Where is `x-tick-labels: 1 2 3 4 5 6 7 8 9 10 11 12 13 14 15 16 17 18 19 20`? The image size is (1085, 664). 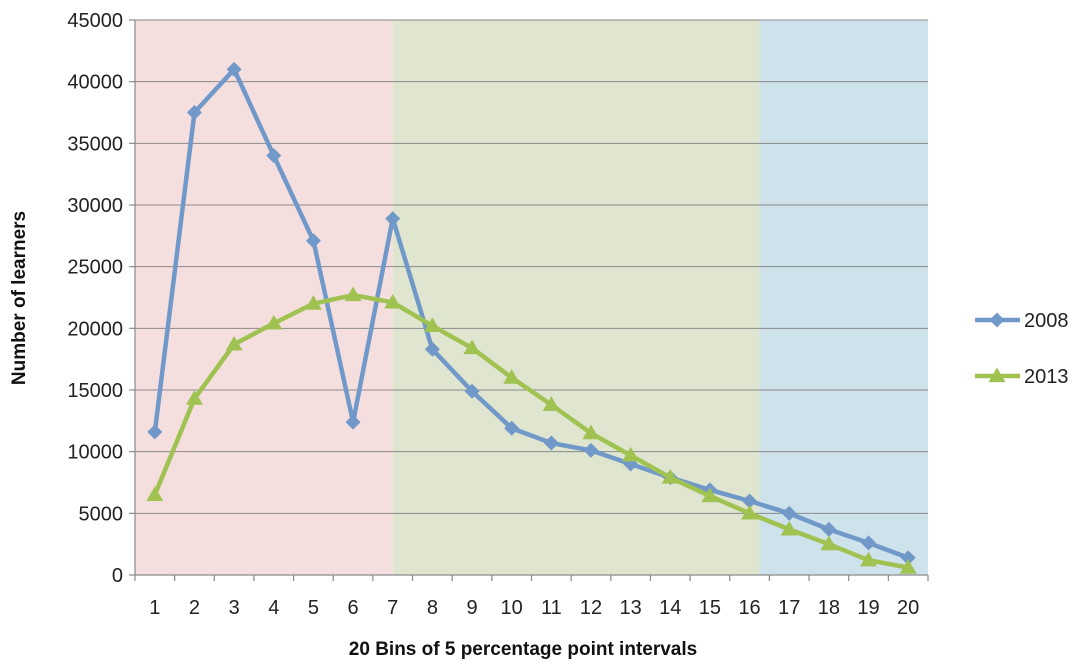 x-tick-labels: 1 2 3 4 5 6 7 8 9 10 11 12 13 14 15 16 17 18 19 20 is located at coordinates (534, 608).